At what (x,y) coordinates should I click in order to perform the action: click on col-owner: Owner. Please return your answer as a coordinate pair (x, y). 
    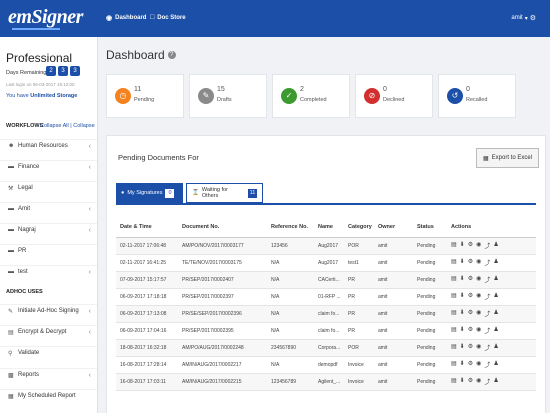
    Looking at the image, I should click on (393, 228).